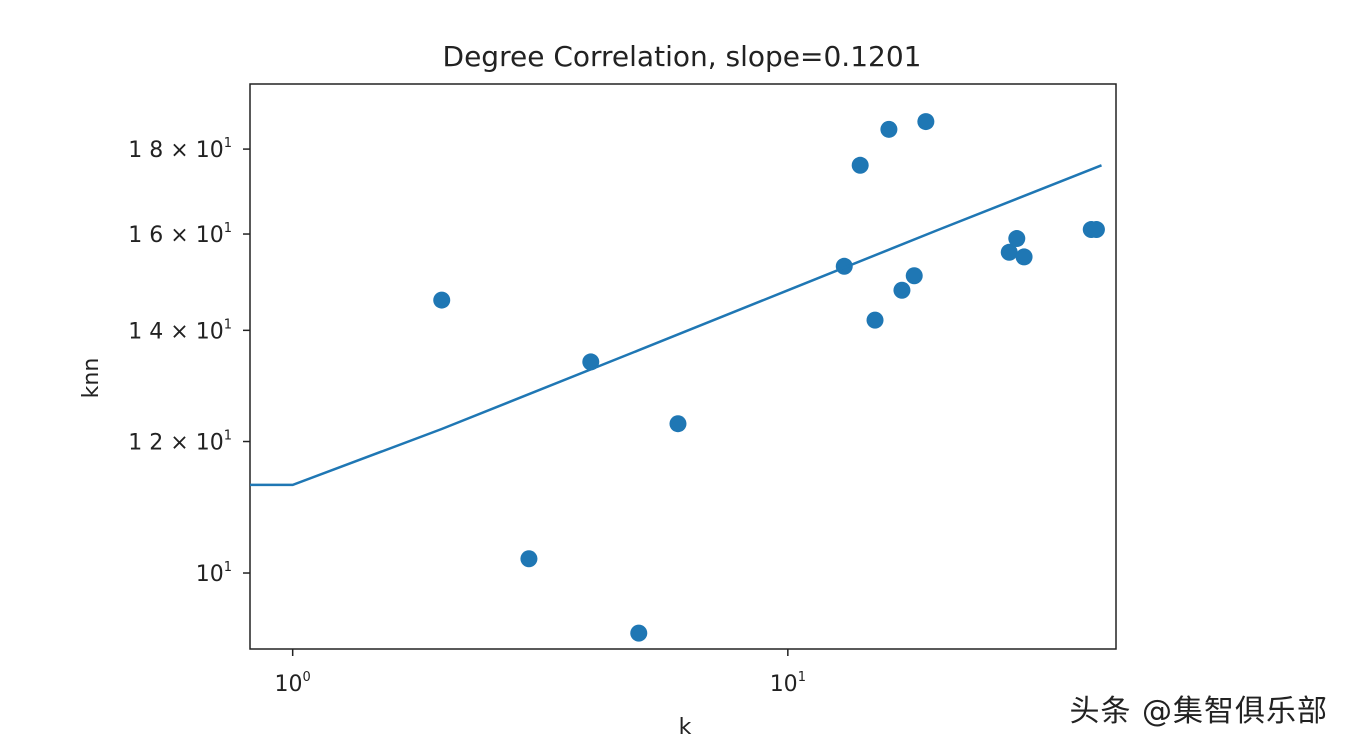  Describe the element at coordinates (1198, 711) in the screenshot. I see `watermark: 头条 @集智俱乐部` at that location.